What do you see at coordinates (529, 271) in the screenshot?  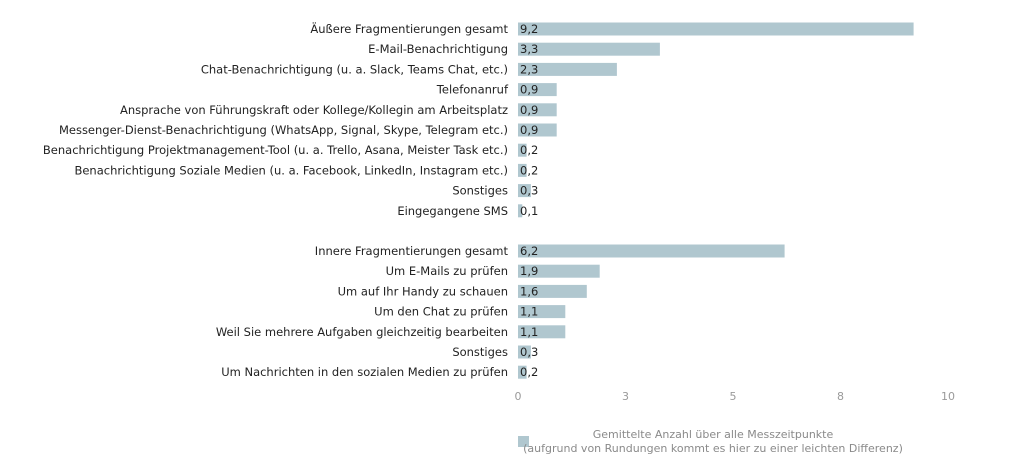 I see `data-label: 1,9` at bounding box center [529, 271].